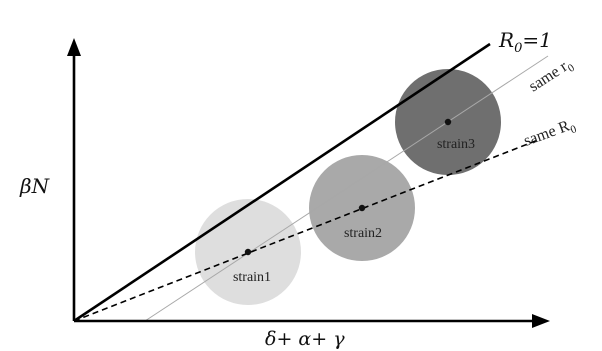  What do you see at coordinates (448, 122) in the screenshot?
I see `strain3-center-dot` at bounding box center [448, 122].